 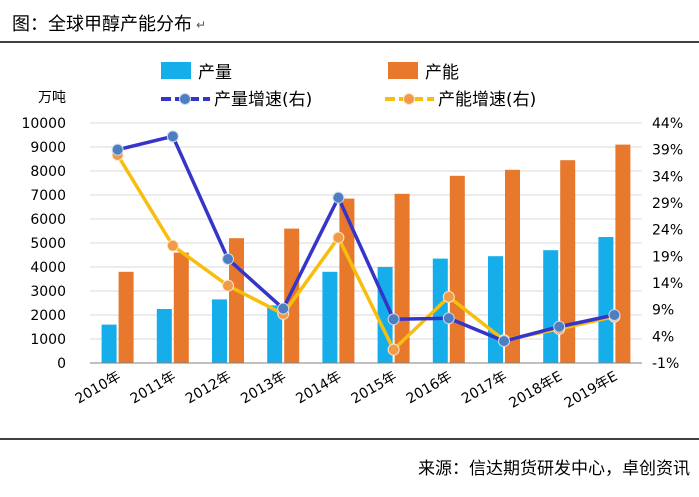 What do you see at coordinates (52, 98) in the screenshot?
I see `unit-label: 万吨` at bounding box center [52, 98].